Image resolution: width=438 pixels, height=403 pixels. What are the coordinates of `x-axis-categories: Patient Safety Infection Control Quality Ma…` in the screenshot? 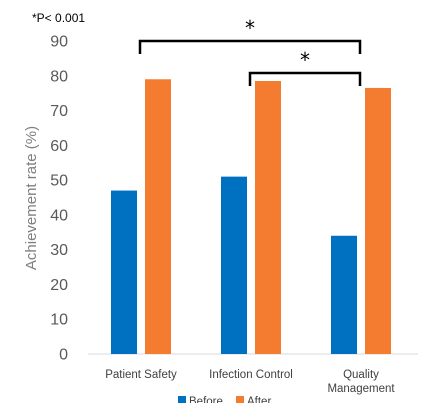 It's located at (250, 382).